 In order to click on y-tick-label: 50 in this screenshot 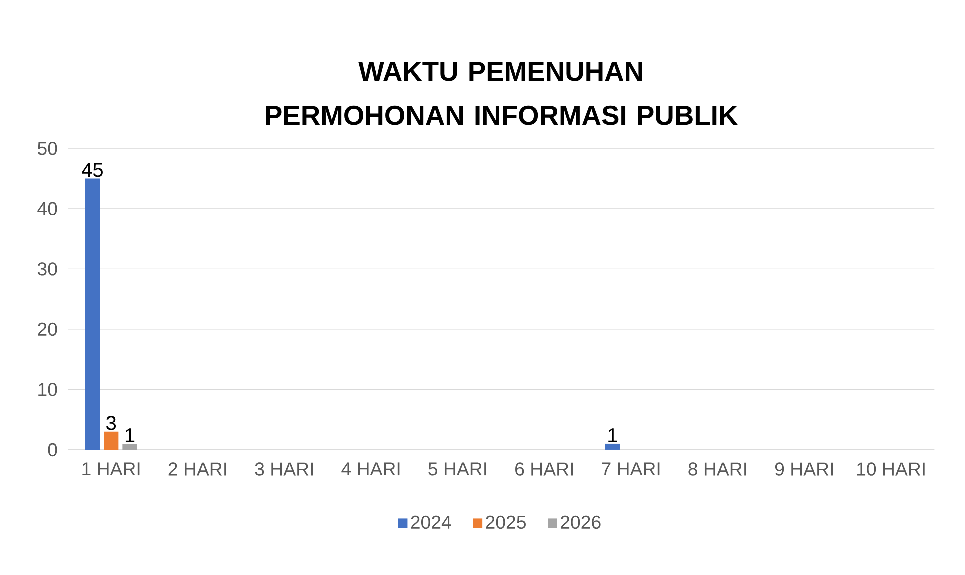, I will do `click(48, 149)`.